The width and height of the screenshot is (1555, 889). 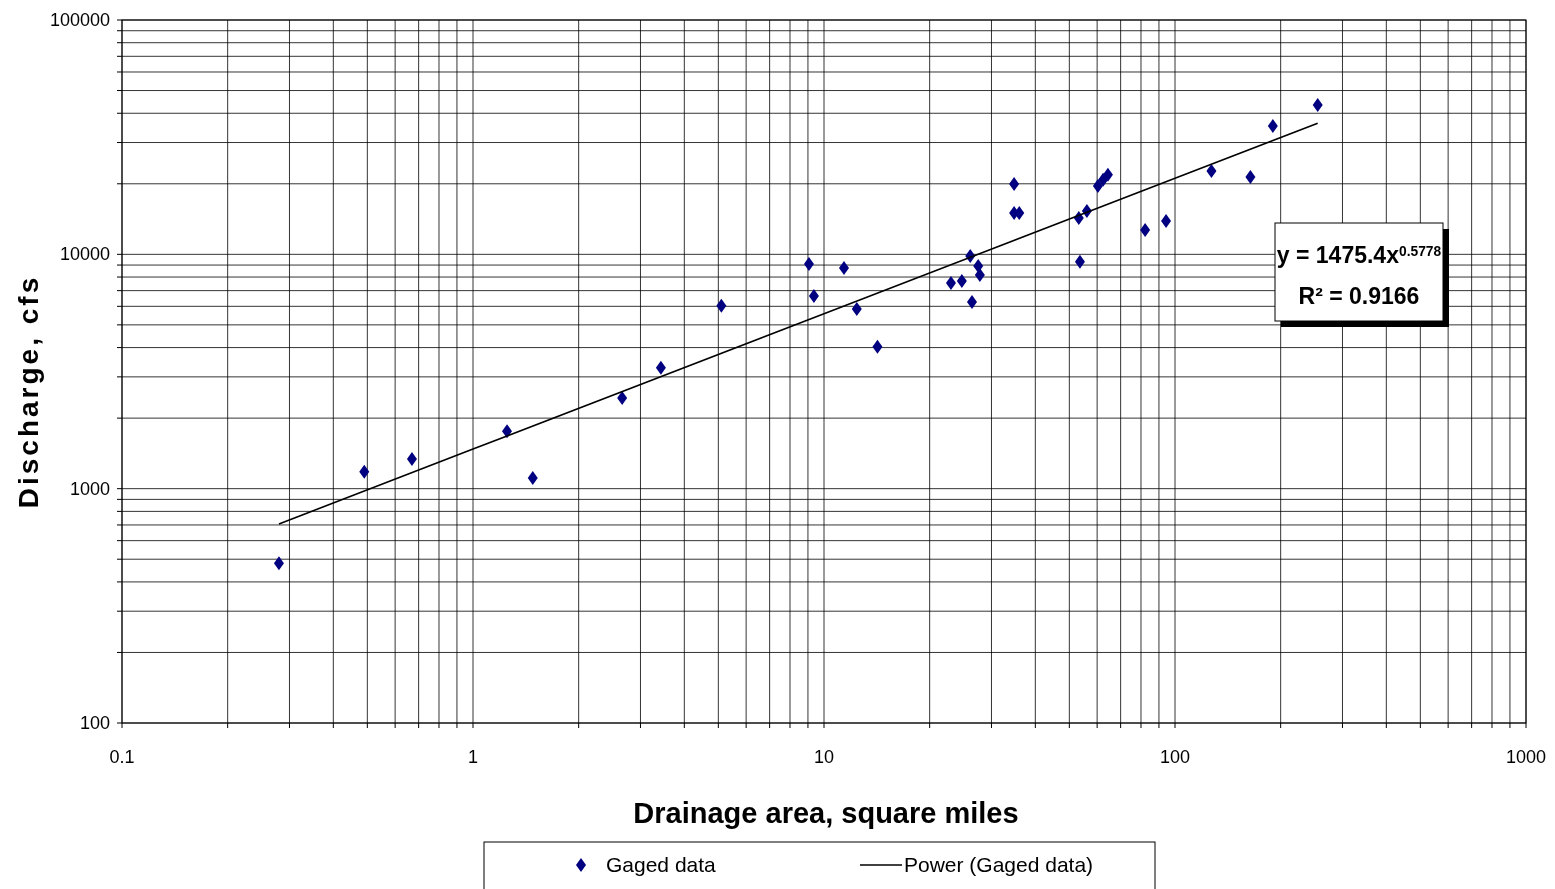 I want to click on x-tick-label: 0.1, so click(x=122, y=757).